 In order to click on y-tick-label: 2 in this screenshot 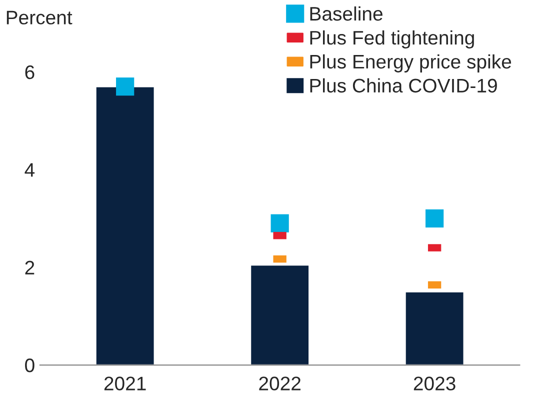, I will do `click(29, 267)`.